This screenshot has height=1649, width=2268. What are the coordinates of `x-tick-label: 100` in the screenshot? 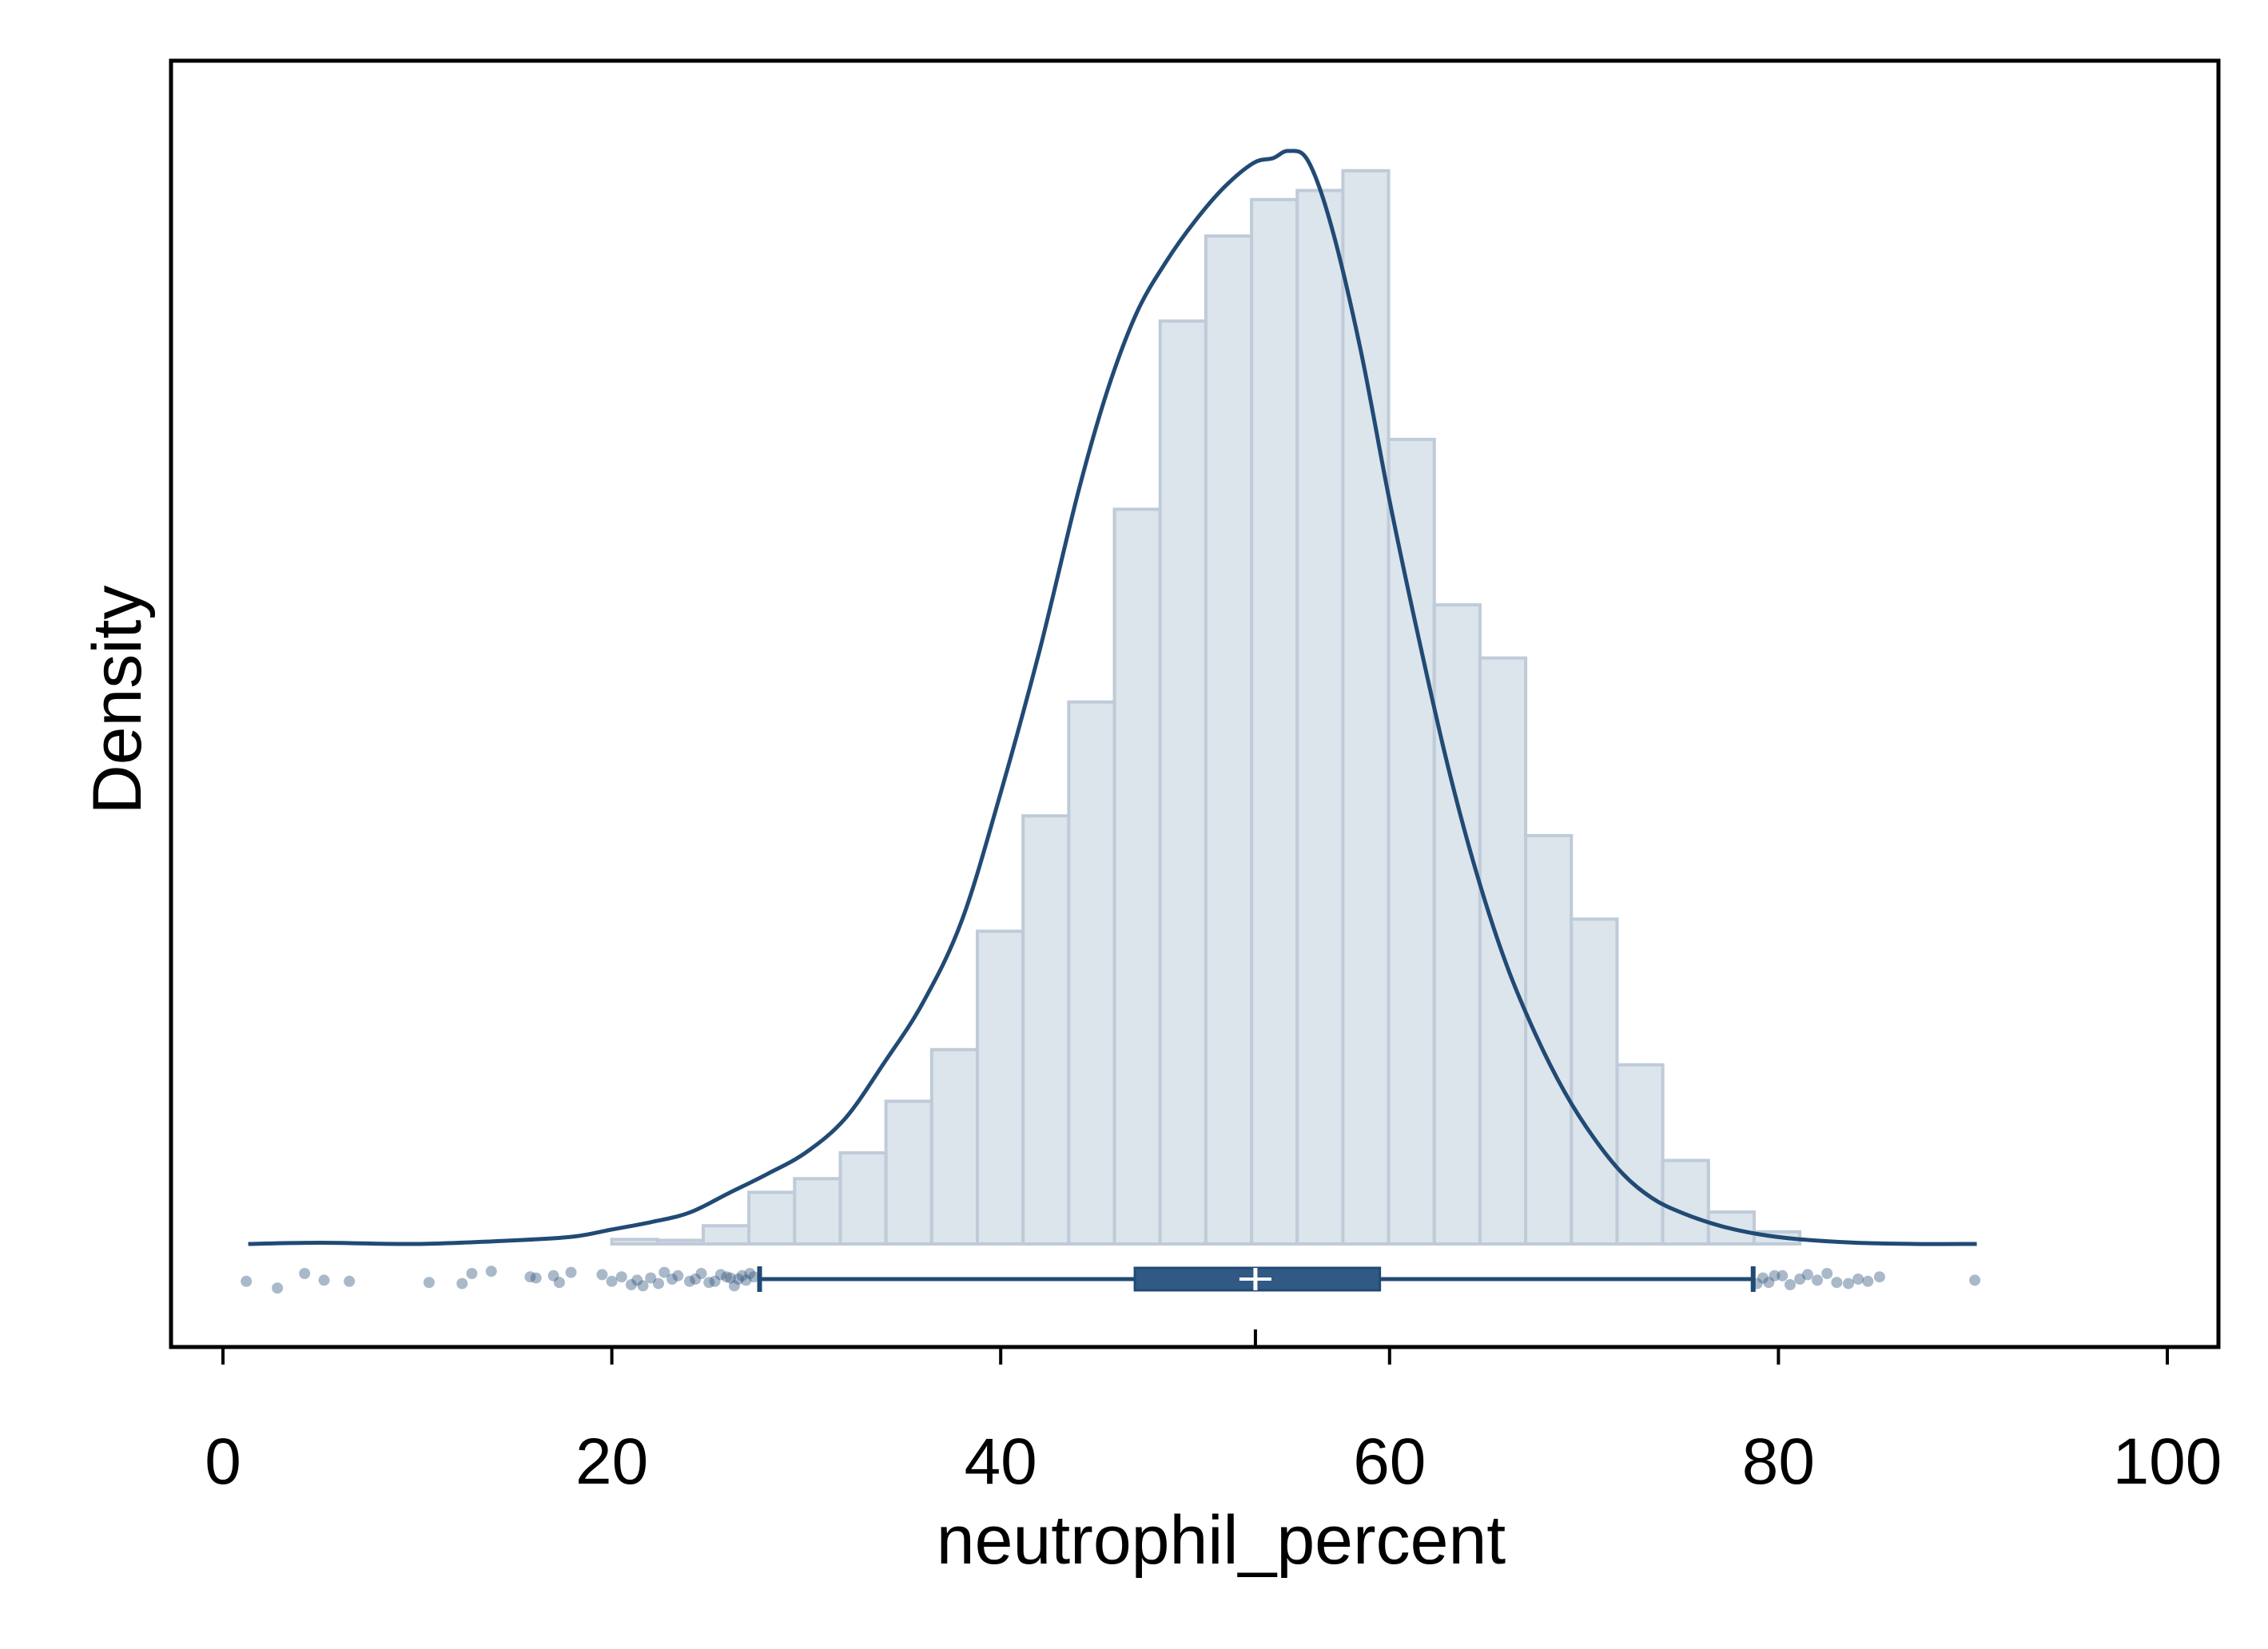 It's located at (2167, 1461).